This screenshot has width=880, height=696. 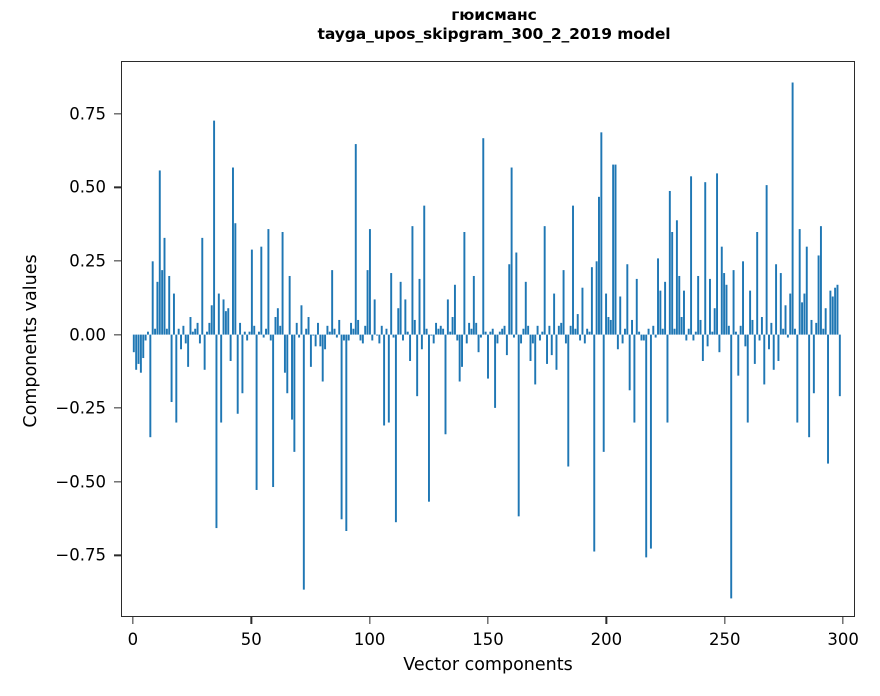 What do you see at coordinates (494, 15) in the screenshot?
I see `chart-title-line-1: гюисманс` at bounding box center [494, 15].